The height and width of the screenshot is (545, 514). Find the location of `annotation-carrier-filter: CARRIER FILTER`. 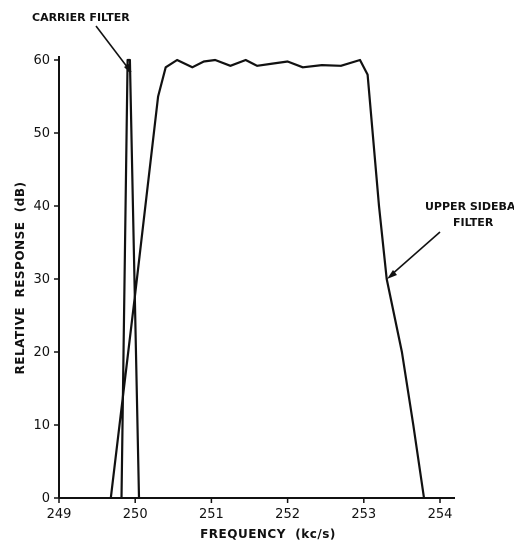

annotation-carrier-filter: CARRIER FILTER is located at coordinates (81, 17).